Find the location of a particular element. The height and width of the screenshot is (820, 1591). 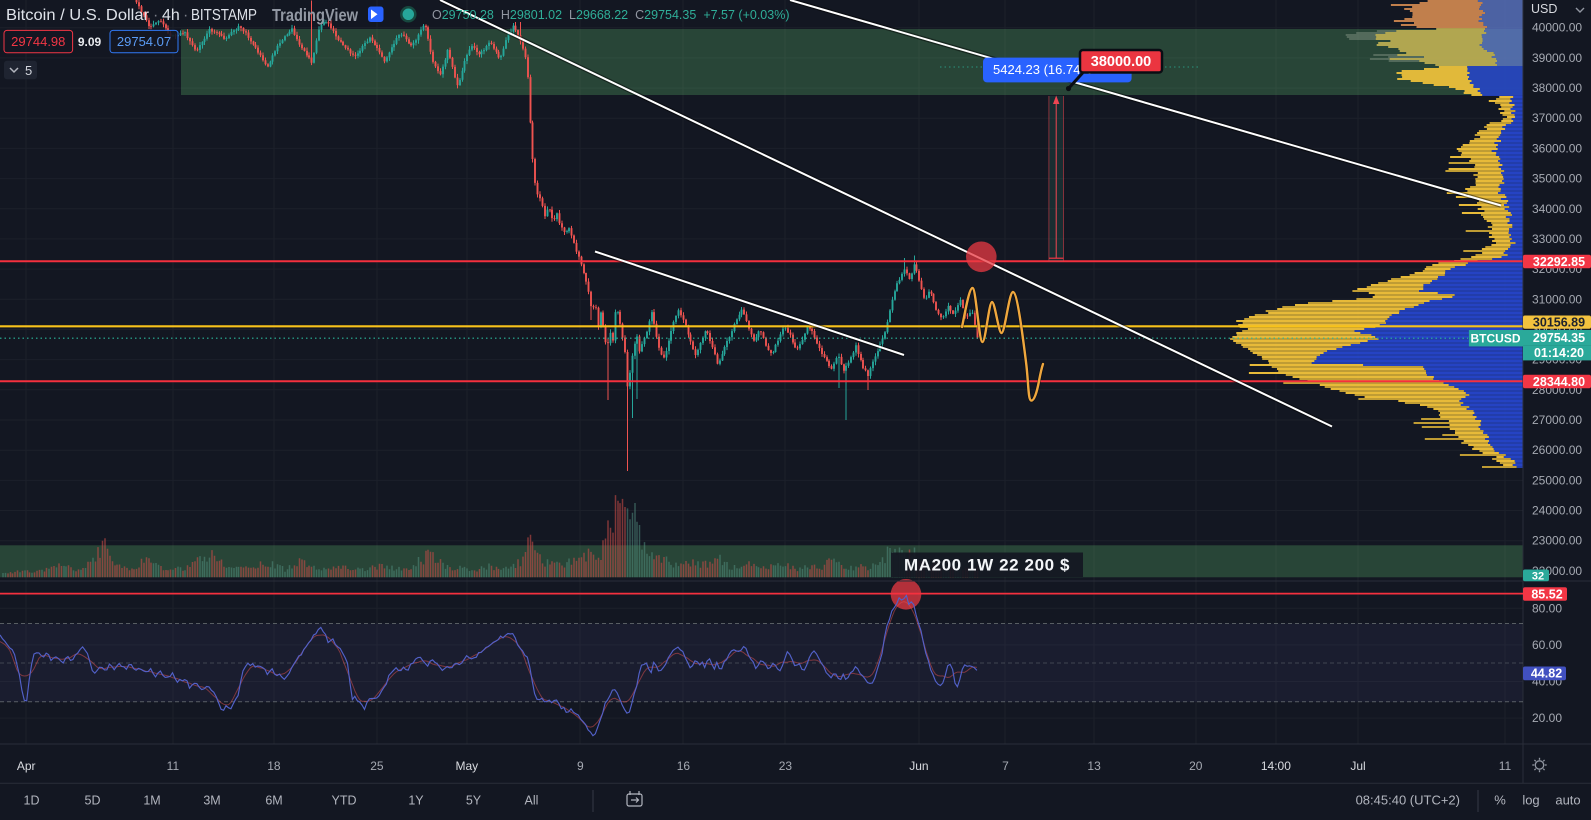

svg-text: 13 is located at coordinates (1094, 766).